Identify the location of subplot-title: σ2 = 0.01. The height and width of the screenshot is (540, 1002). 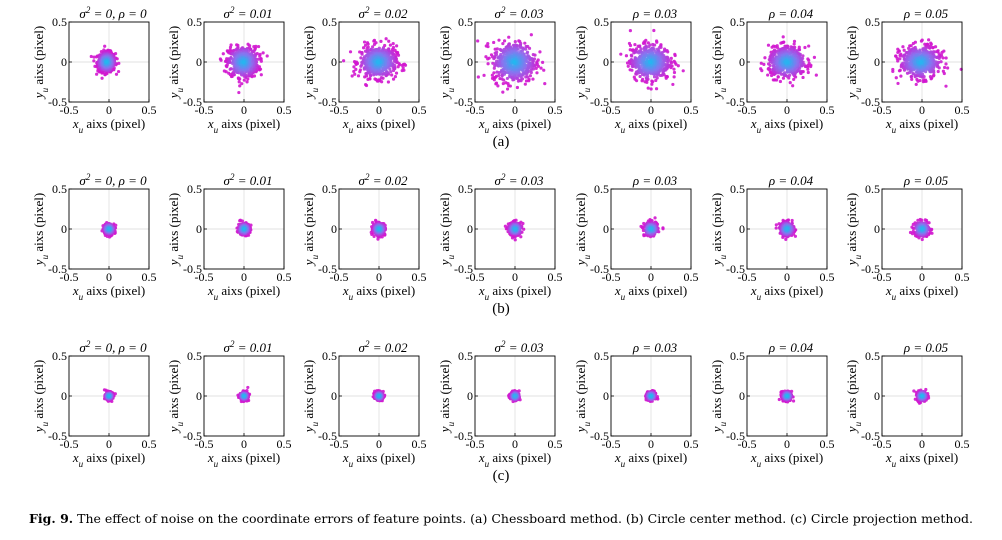
(248, 180).